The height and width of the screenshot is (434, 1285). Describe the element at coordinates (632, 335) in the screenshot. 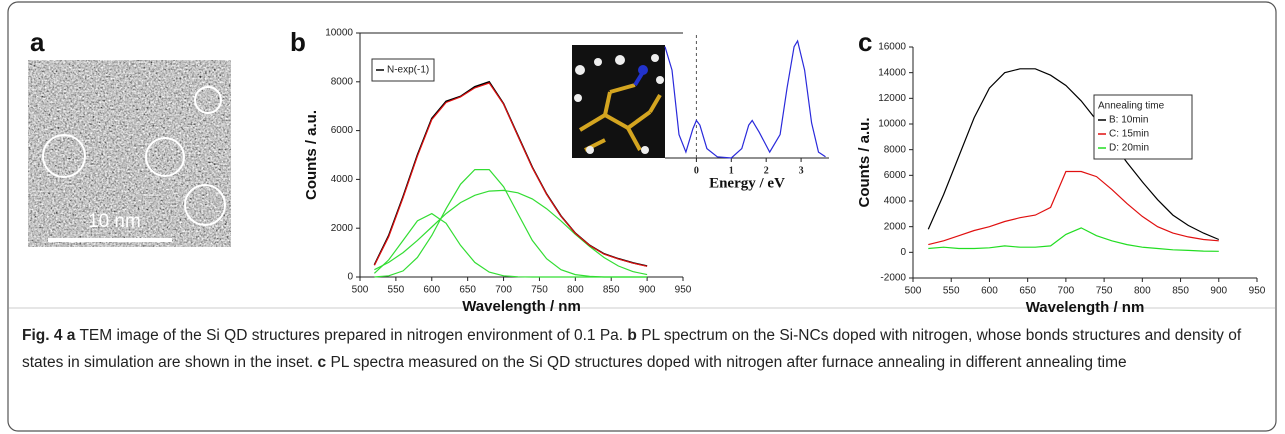

I see `caption-label: b` at that location.